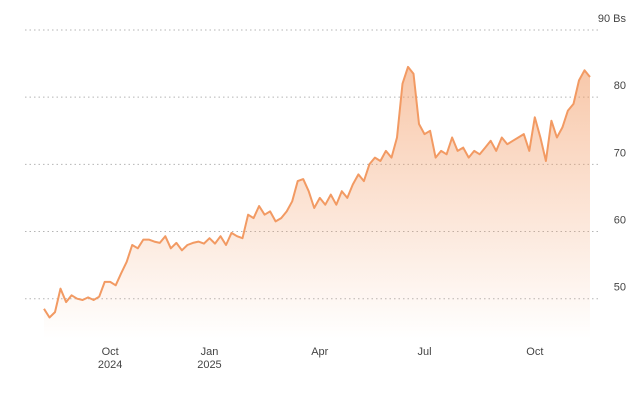  I want to click on y-tick-label: 50, so click(620, 288).